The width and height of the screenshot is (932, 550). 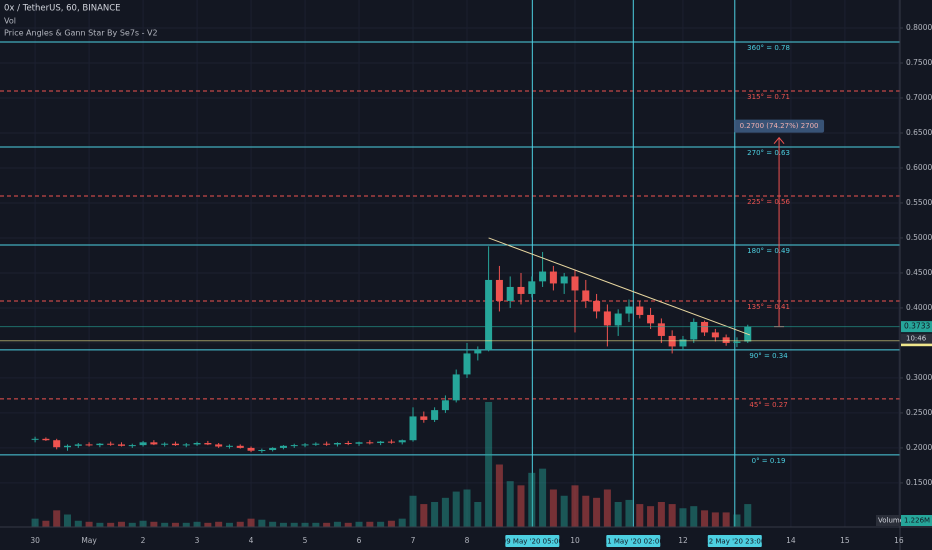 What do you see at coordinates (845, 540) in the screenshot?
I see `x-tick-label: 15` at bounding box center [845, 540].